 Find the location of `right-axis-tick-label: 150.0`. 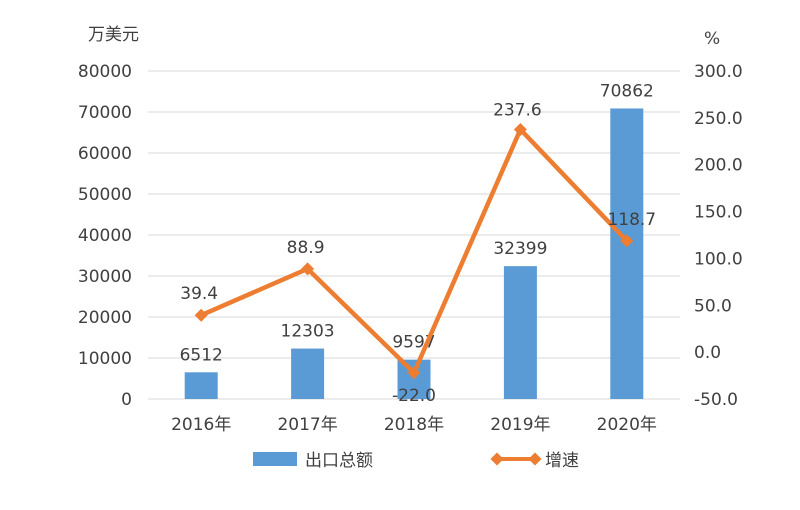

right-axis-tick-label: 150.0 is located at coordinates (718, 213).